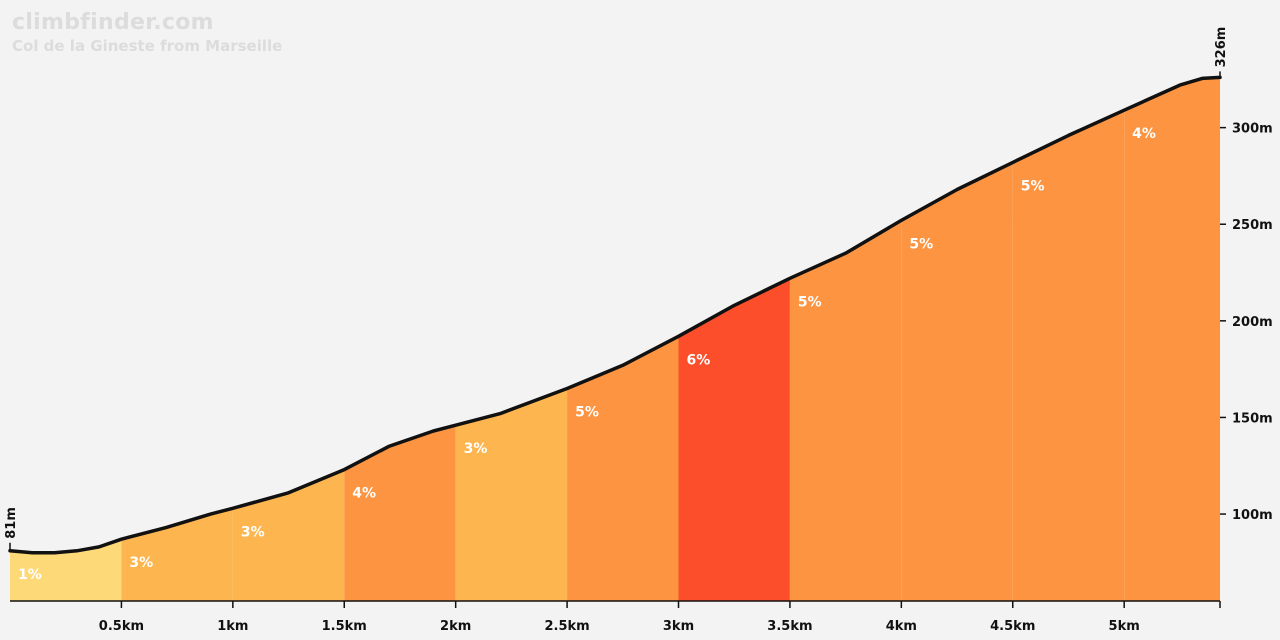 Image resolution: width=1280 pixels, height=640 pixels. What do you see at coordinates (141, 563) in the screenshot?
I see `gradient-label-2: 3%` at bounding box center [141, 563].